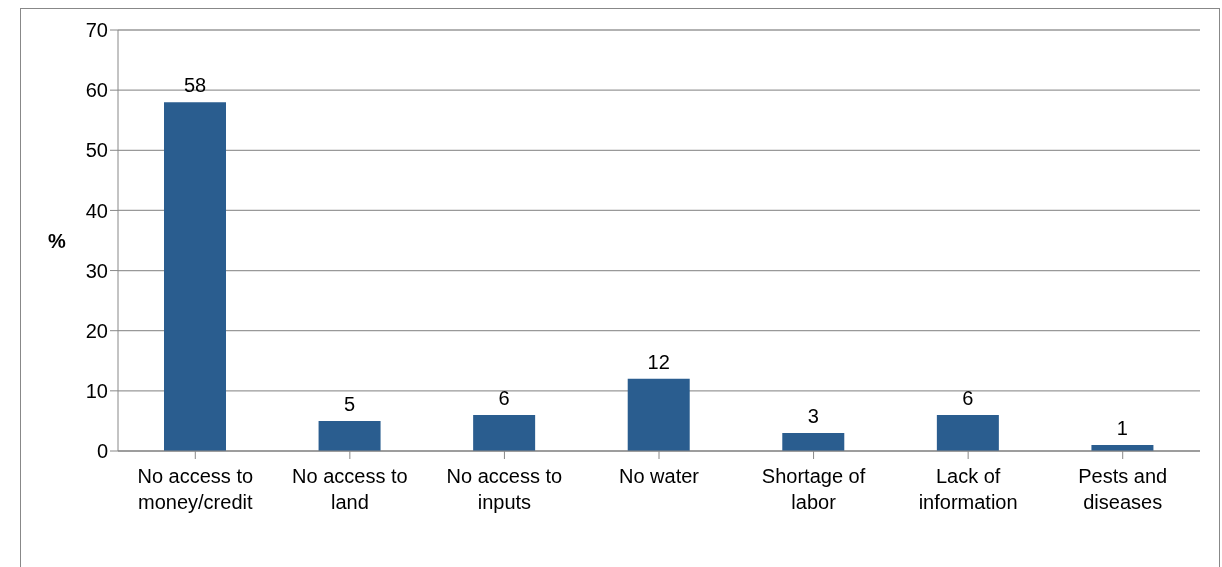  What do you see at coordinates (658, 361) in the screenshot?
I see `data-label: 12` at bounding box center [658, 361].